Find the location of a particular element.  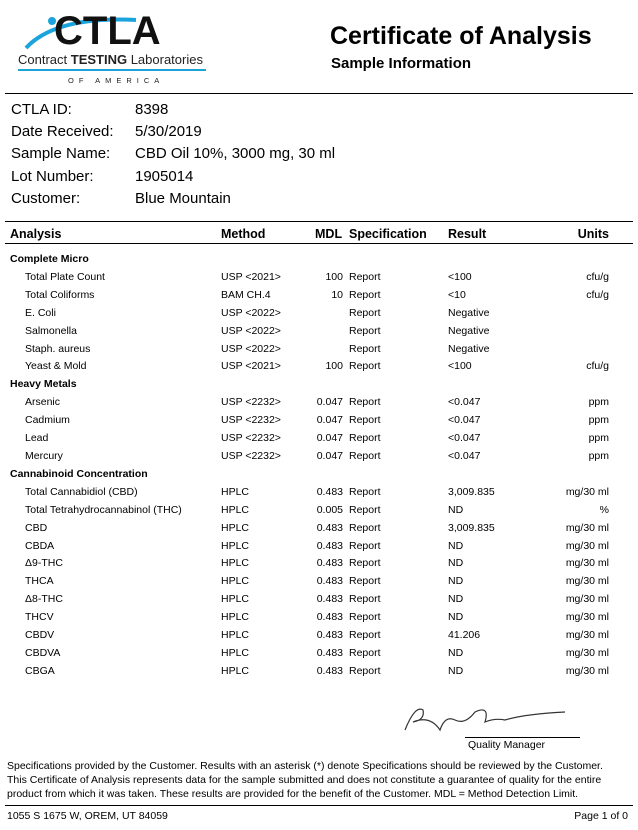

table-row: Arsenic USP <2232> 0.047 Report <0.047 ppm is located at coordinates (319, 402).